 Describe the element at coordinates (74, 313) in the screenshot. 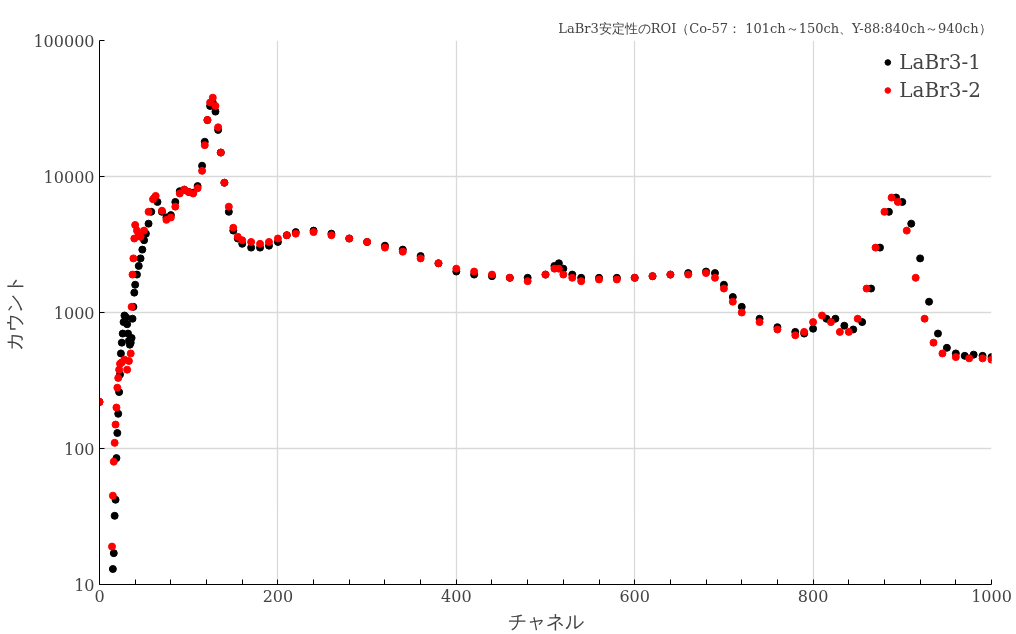

I see `y-tick-label: 1000` at that location.